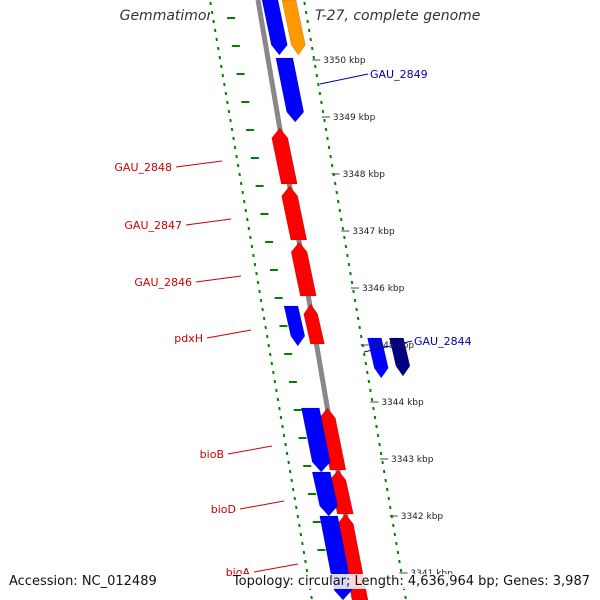  I want to click on gene-label: bioD, so click(223, 509).